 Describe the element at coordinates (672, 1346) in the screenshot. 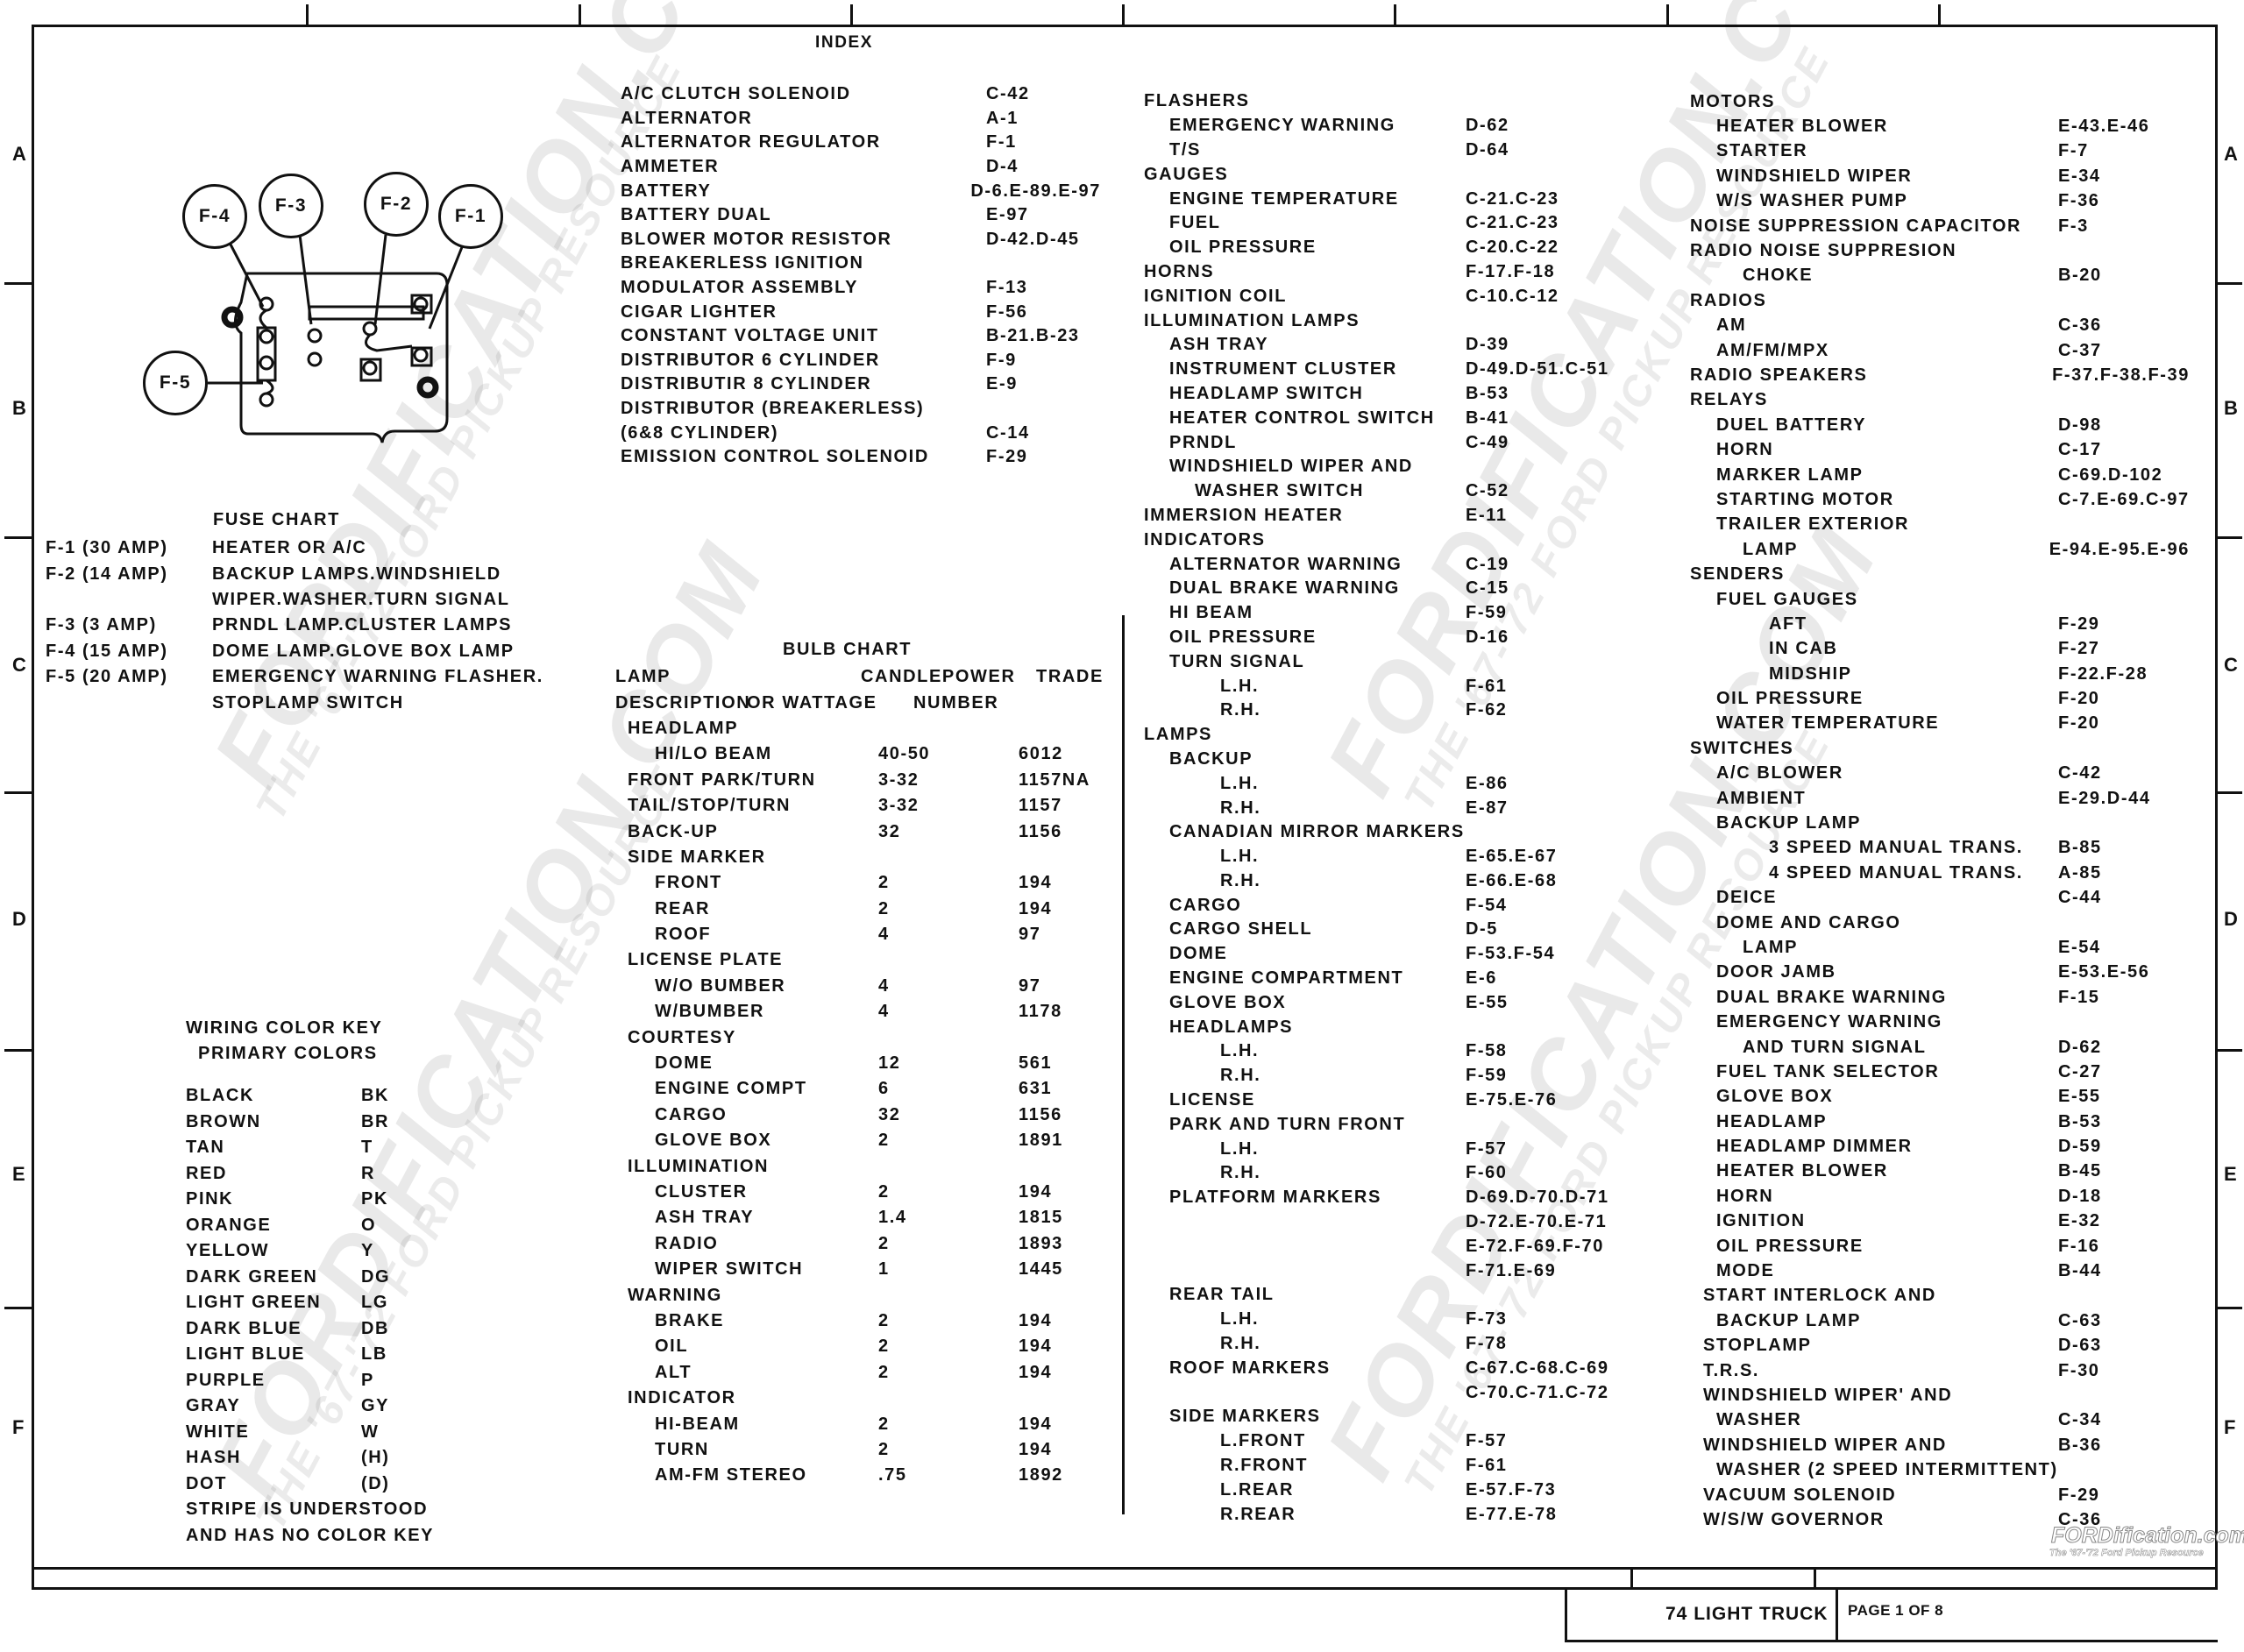

I see `lamp-description: OIL` at that location.